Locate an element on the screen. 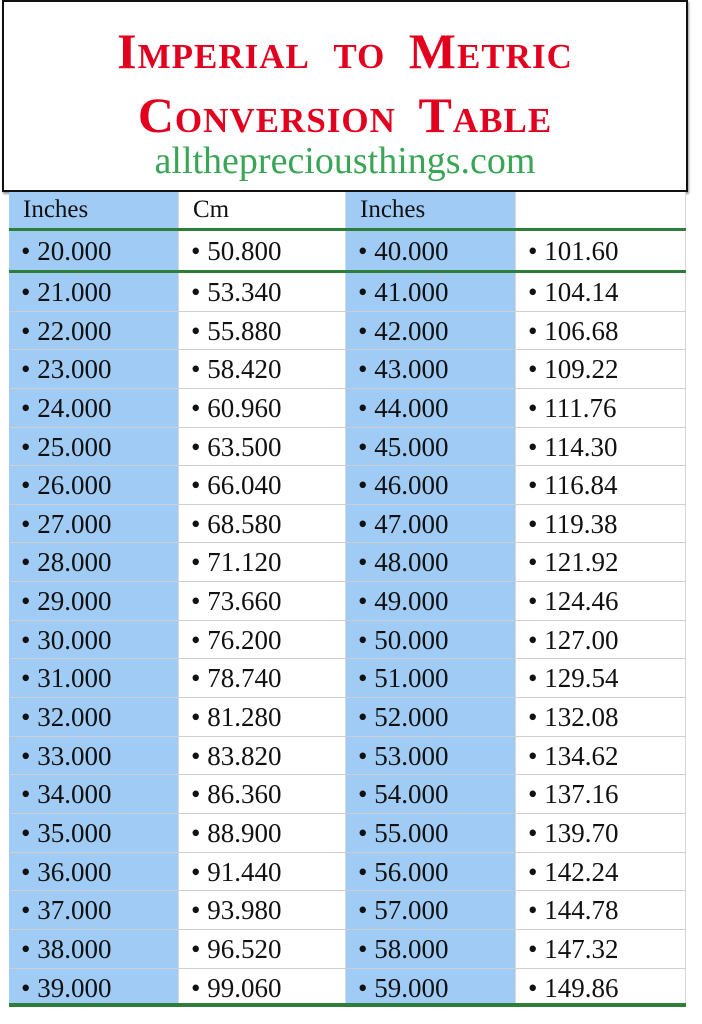  table-row: • 26.000 • 66.040 • 46.000 • 116.84 is located at coordinates (347, 485).